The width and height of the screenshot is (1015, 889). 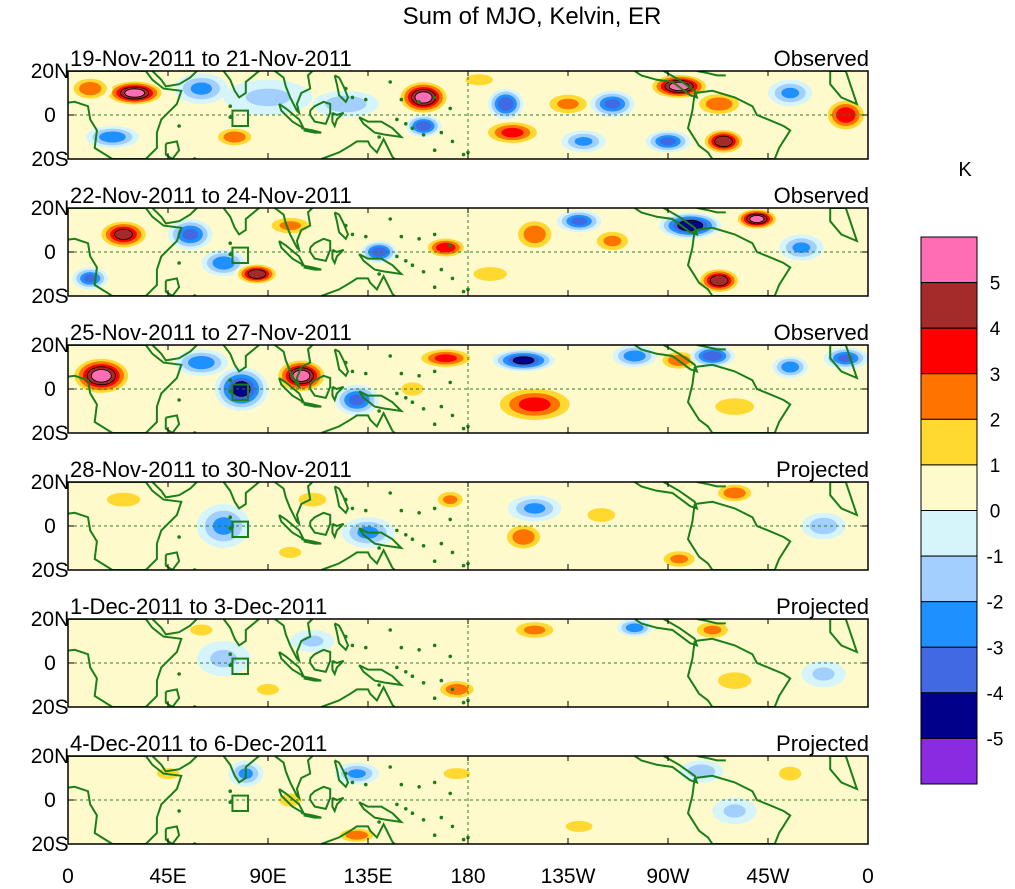 I want to click on y-tick-label: 20S, so click(x=49, y=159).